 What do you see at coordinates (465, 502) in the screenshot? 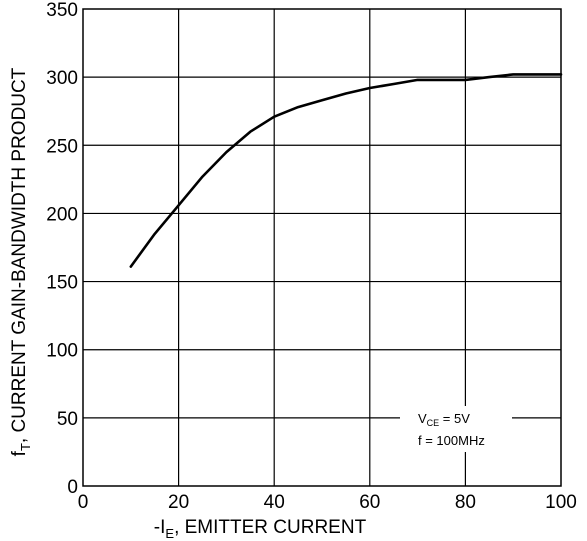
I see `x-tick-label: 80` at bounding box center [465, 502].